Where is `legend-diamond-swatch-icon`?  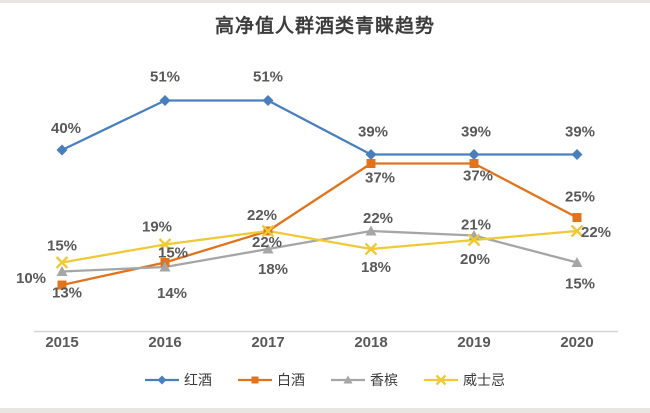
legend-diamond-swatch-icon is located at coordinates (162, 380).